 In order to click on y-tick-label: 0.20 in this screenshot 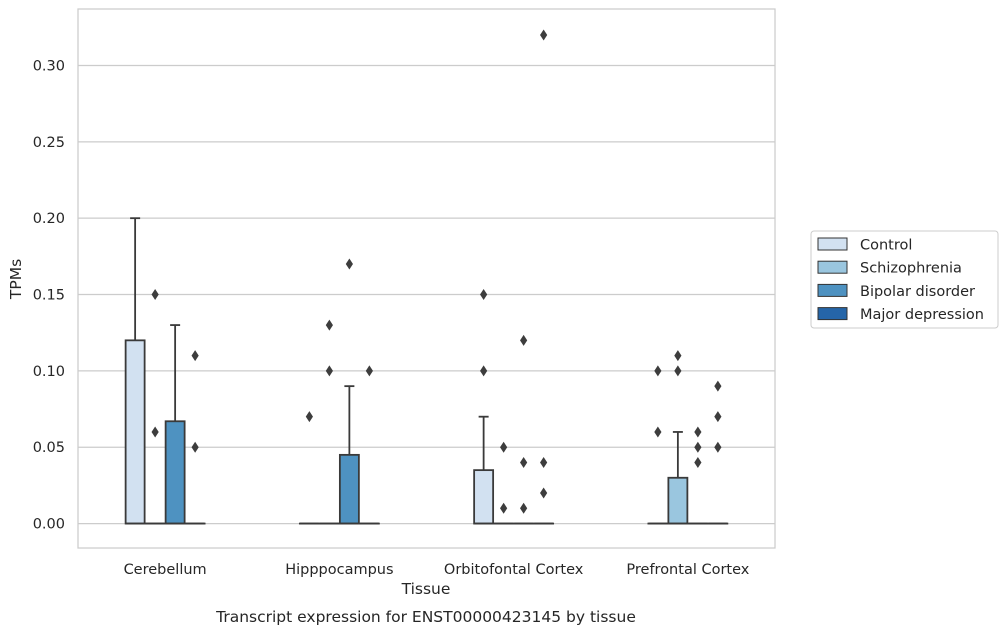, I will do `click(49, 219)`.